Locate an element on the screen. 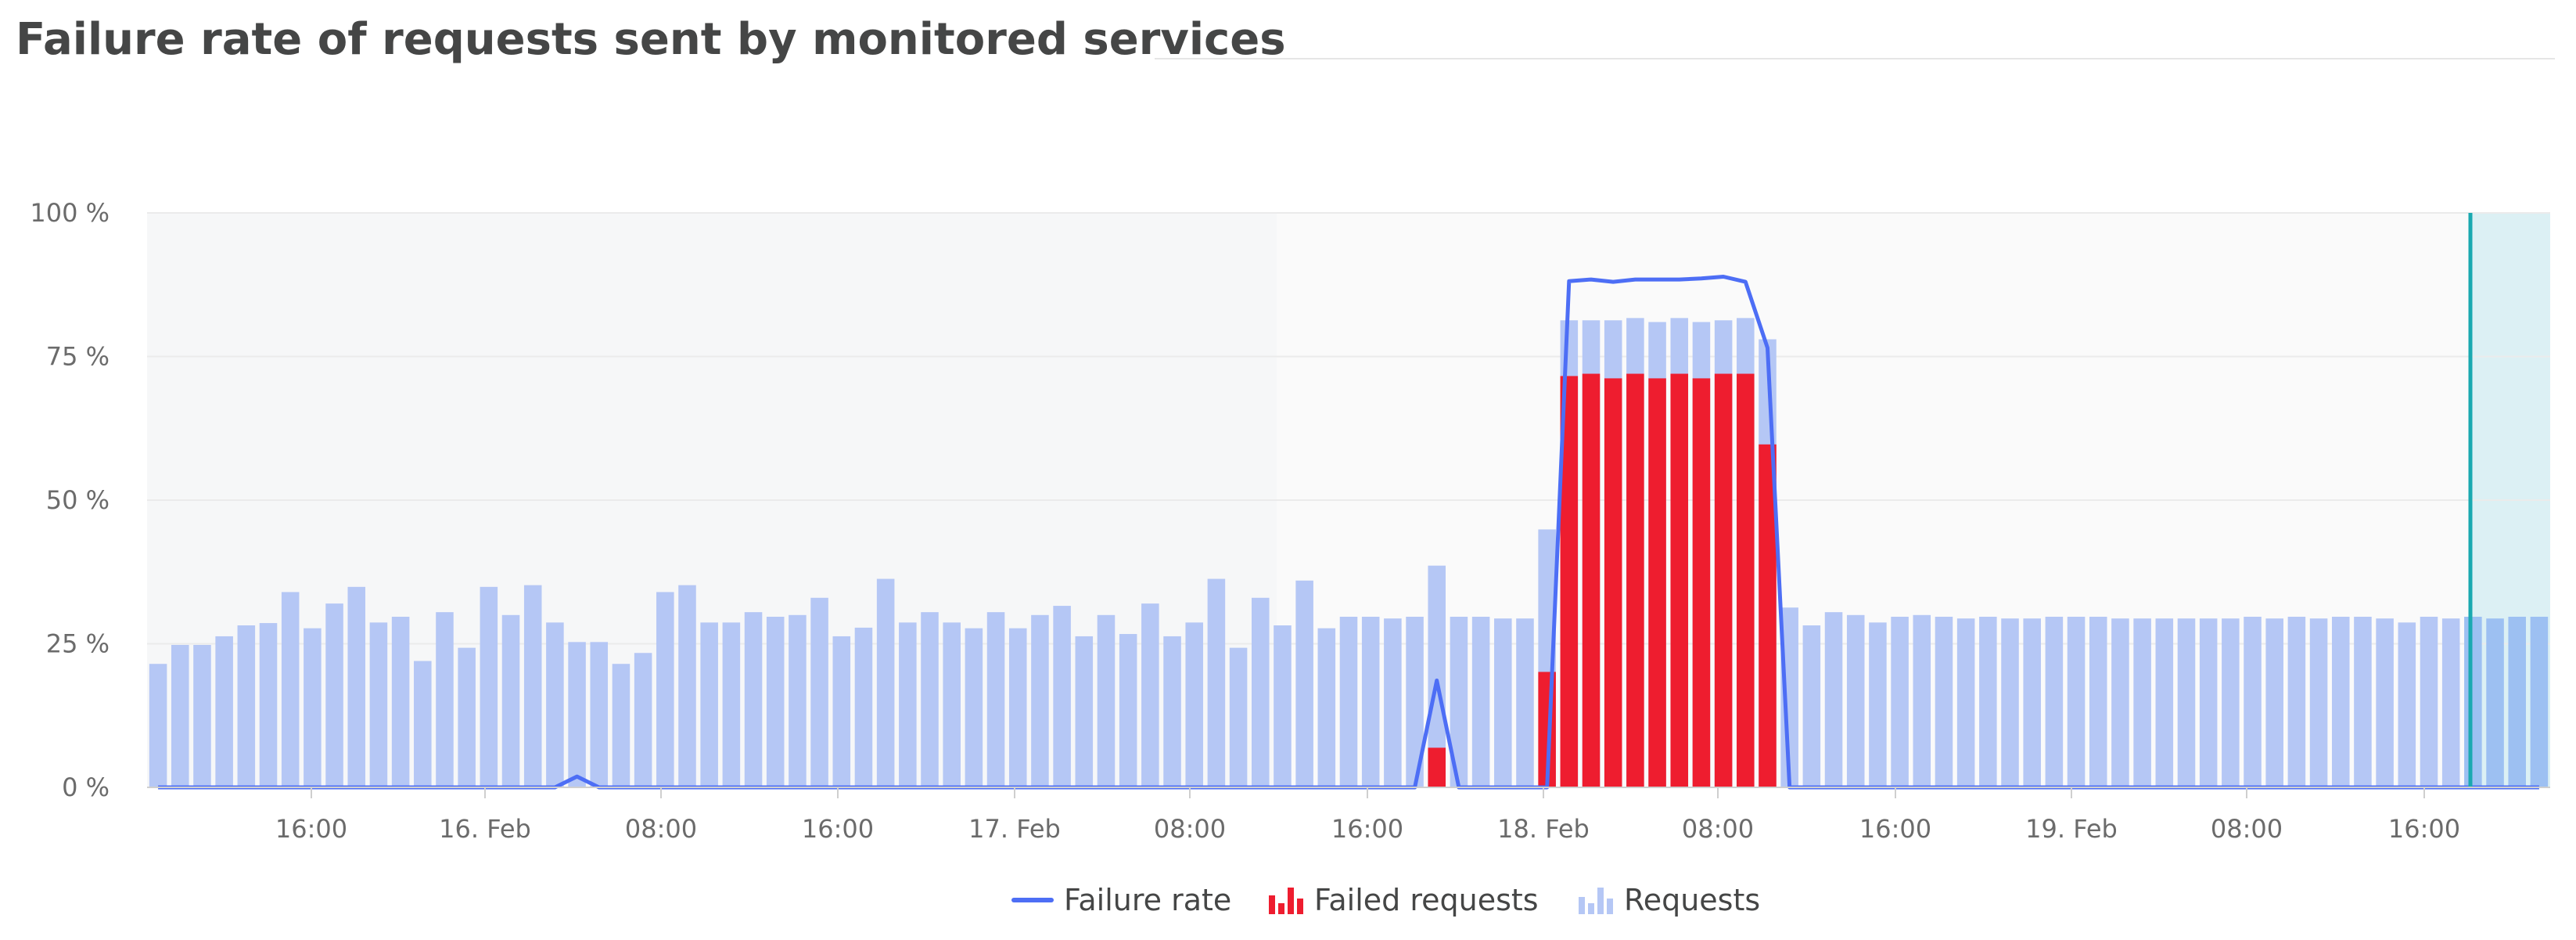 This screenshot has width=2576, height=940. y-tick-label: 0 % is located at coordinates (86, 787).